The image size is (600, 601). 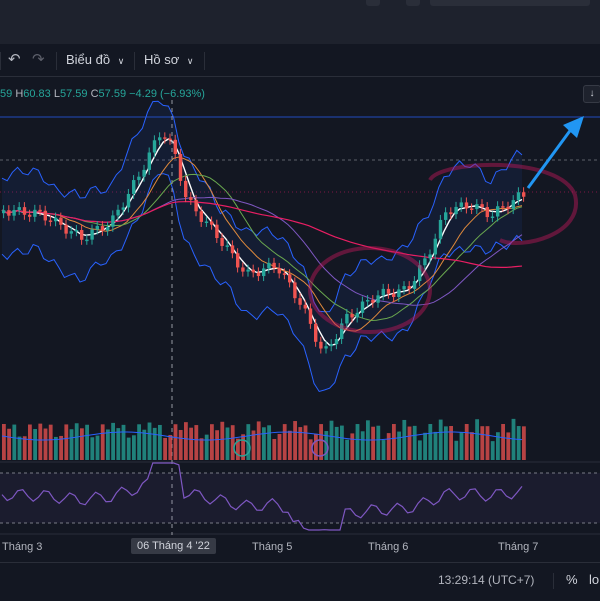 What do you see at coordinates (518, 547) in the screenshot?
I see `time-label: Tháng 7` at bounding box center [518, 547].